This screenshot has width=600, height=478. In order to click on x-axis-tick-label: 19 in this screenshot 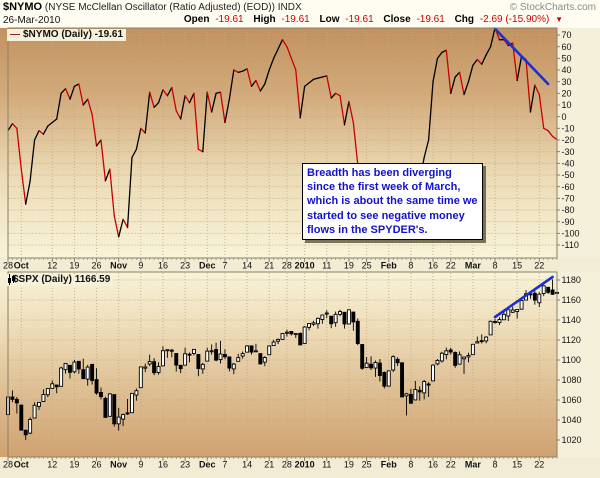, I will do `click(74, 266)`.